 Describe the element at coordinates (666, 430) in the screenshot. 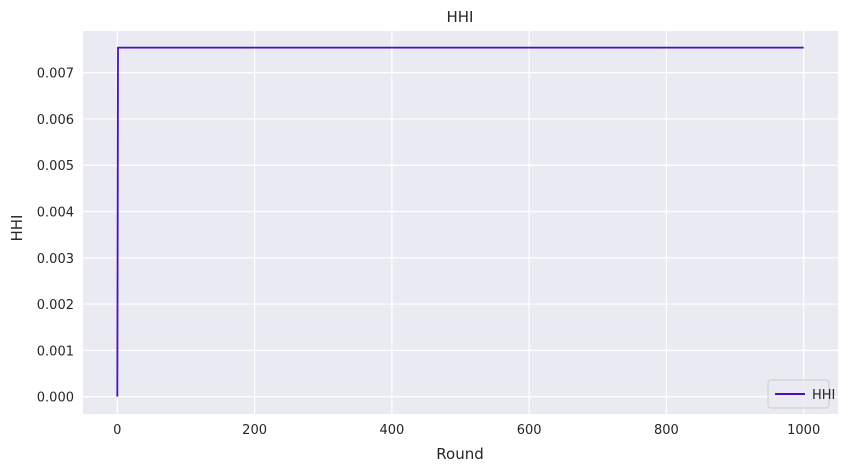

I see `x-tick-label: 800` at that location.